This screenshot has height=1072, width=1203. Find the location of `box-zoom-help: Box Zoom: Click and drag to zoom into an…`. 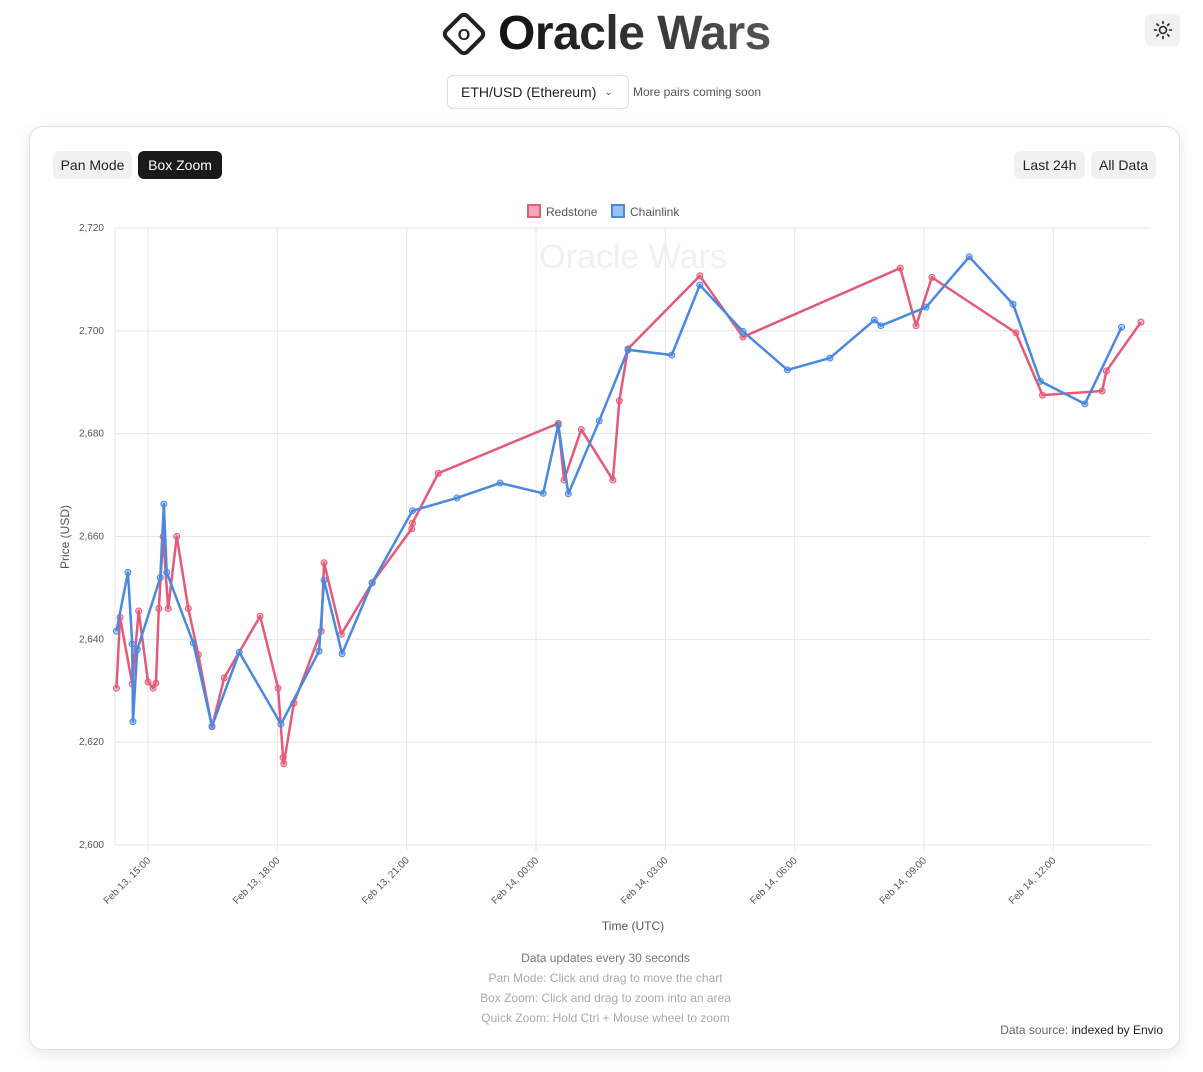

box-zoom-help: Box Zoom: Click and drag to zoom into an… is located at coordinates (605, 998).